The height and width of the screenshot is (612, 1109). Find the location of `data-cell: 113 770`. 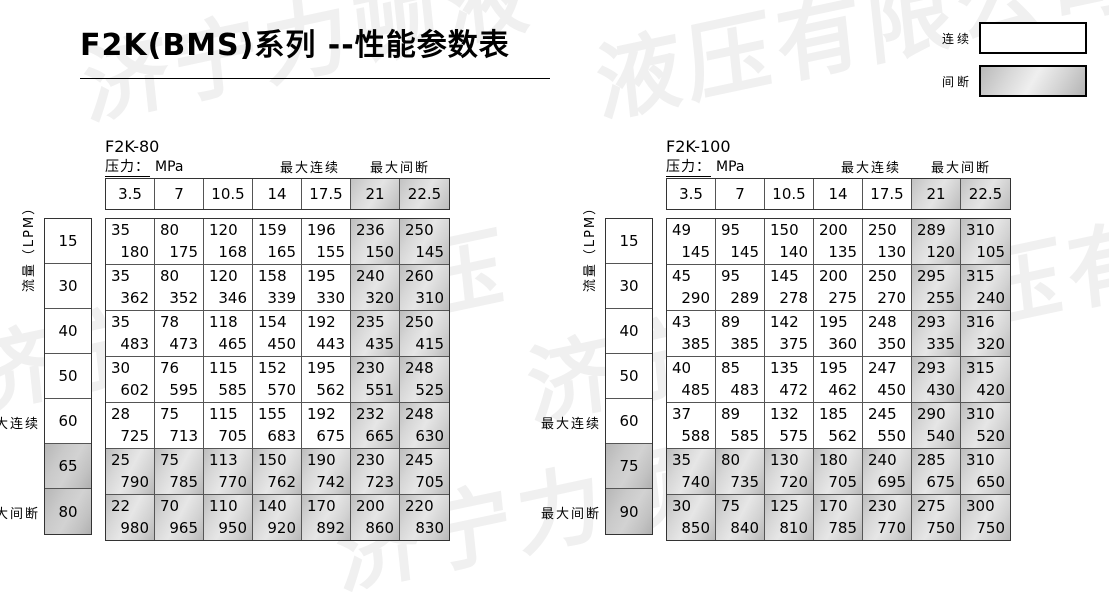

data-cell: 113 770 is located at coordinates (228, 471).